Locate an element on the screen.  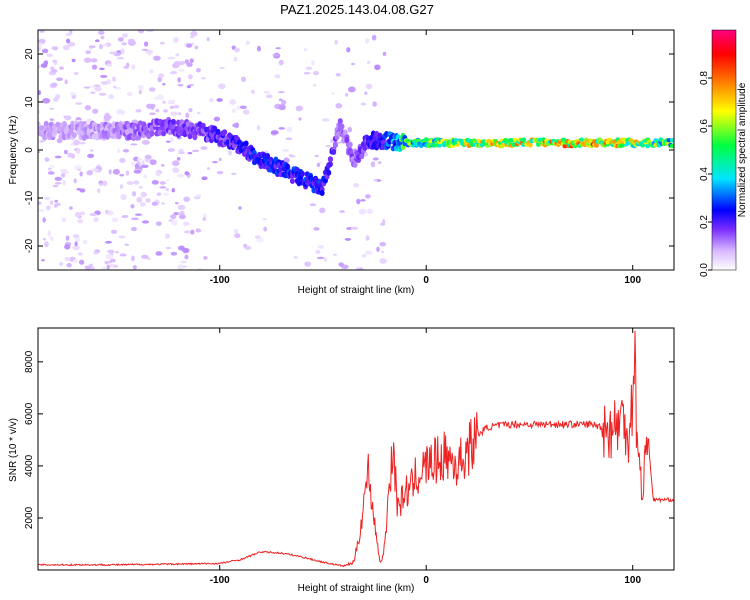
snr-y-label: SNR (10 * v/v) is located at coordinates (13, 450).